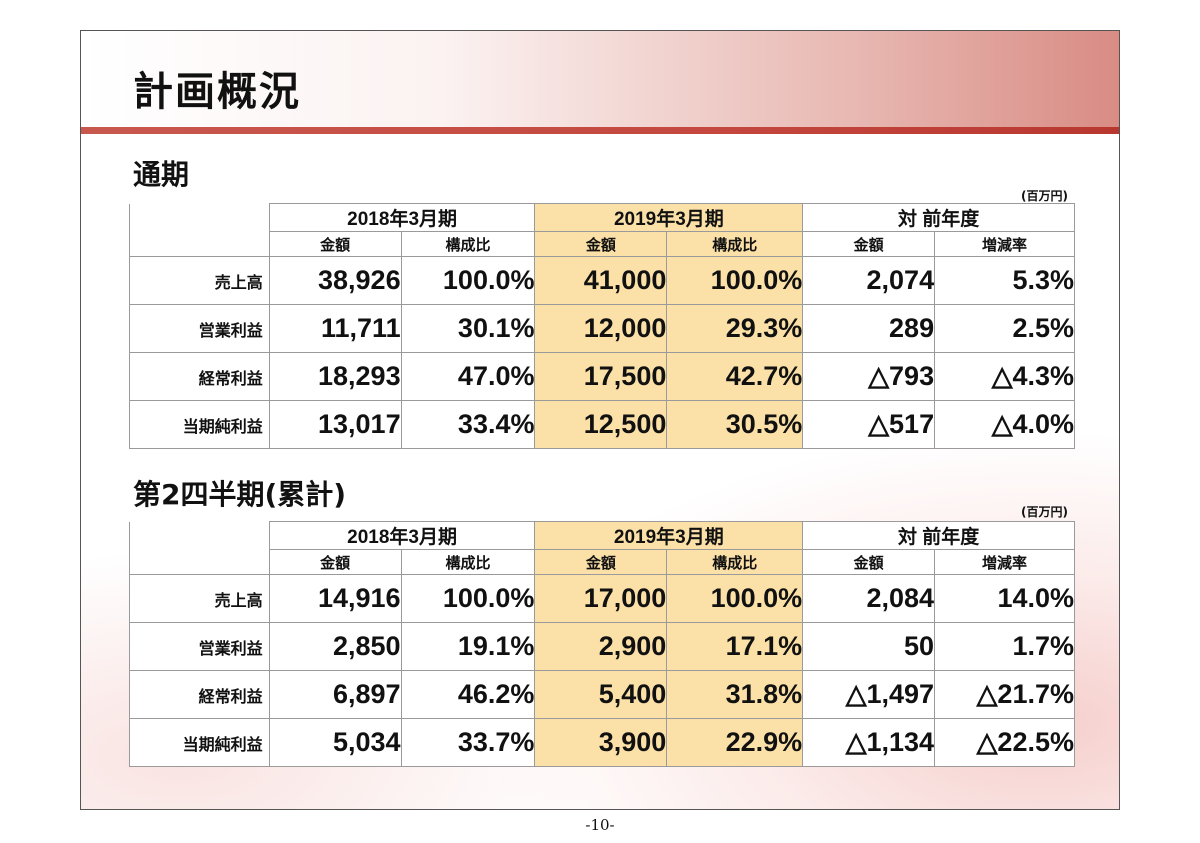 The width and height of the screenshot is (1200, 843). I want to click on title-band, so click(600, 79).